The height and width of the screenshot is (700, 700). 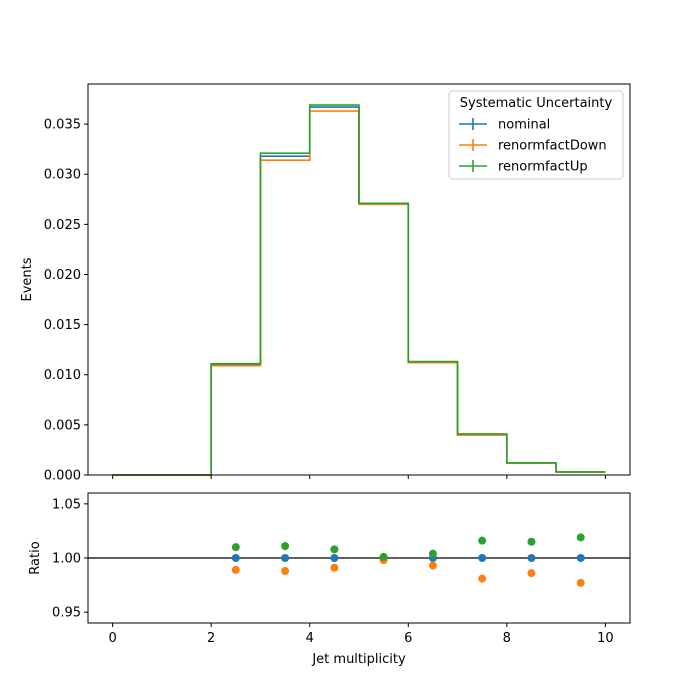 What do you see at coordinates (552, 146) in the screenshot?
I see `legend-label: renormfactDown` at bounding box center [552, 146].